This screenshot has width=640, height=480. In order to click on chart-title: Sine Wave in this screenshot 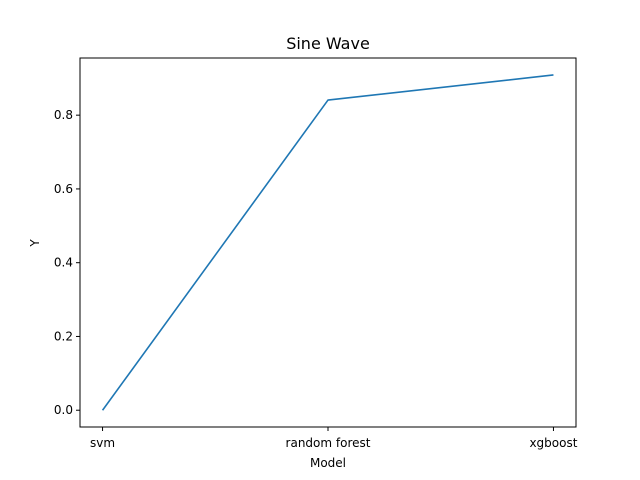, I will do `click(328, 43)`.